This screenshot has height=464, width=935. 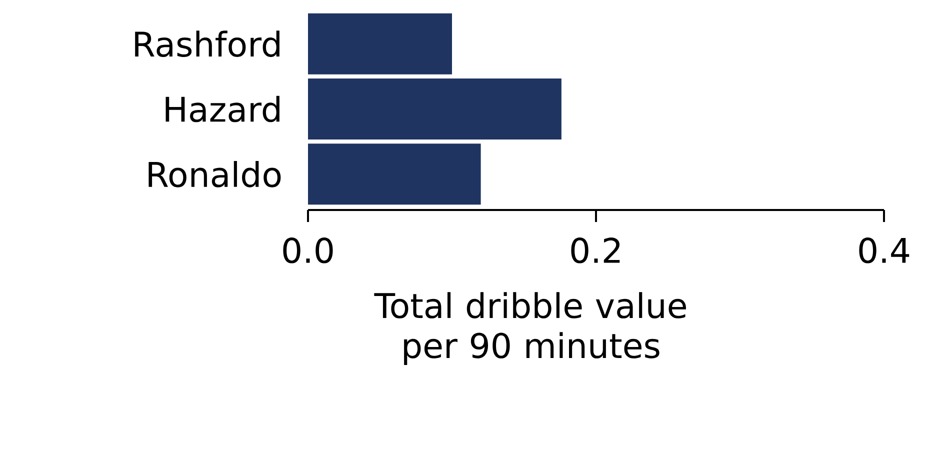 What do you see at coordinates (530, 329) in the screenshot?
I see `x-axis-title: Total dribble value per 90 minutes` at bounding box center [530, 329].